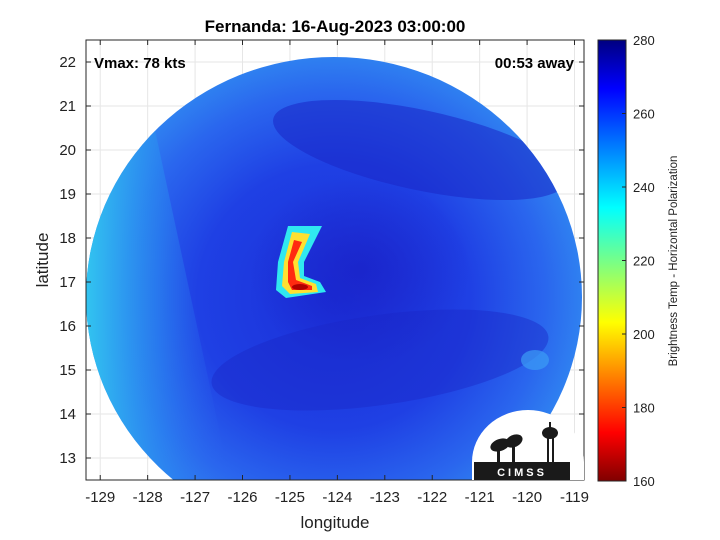 The image size is (720, 540). I want to click on y-tick-label: 14, so click(67, 414).